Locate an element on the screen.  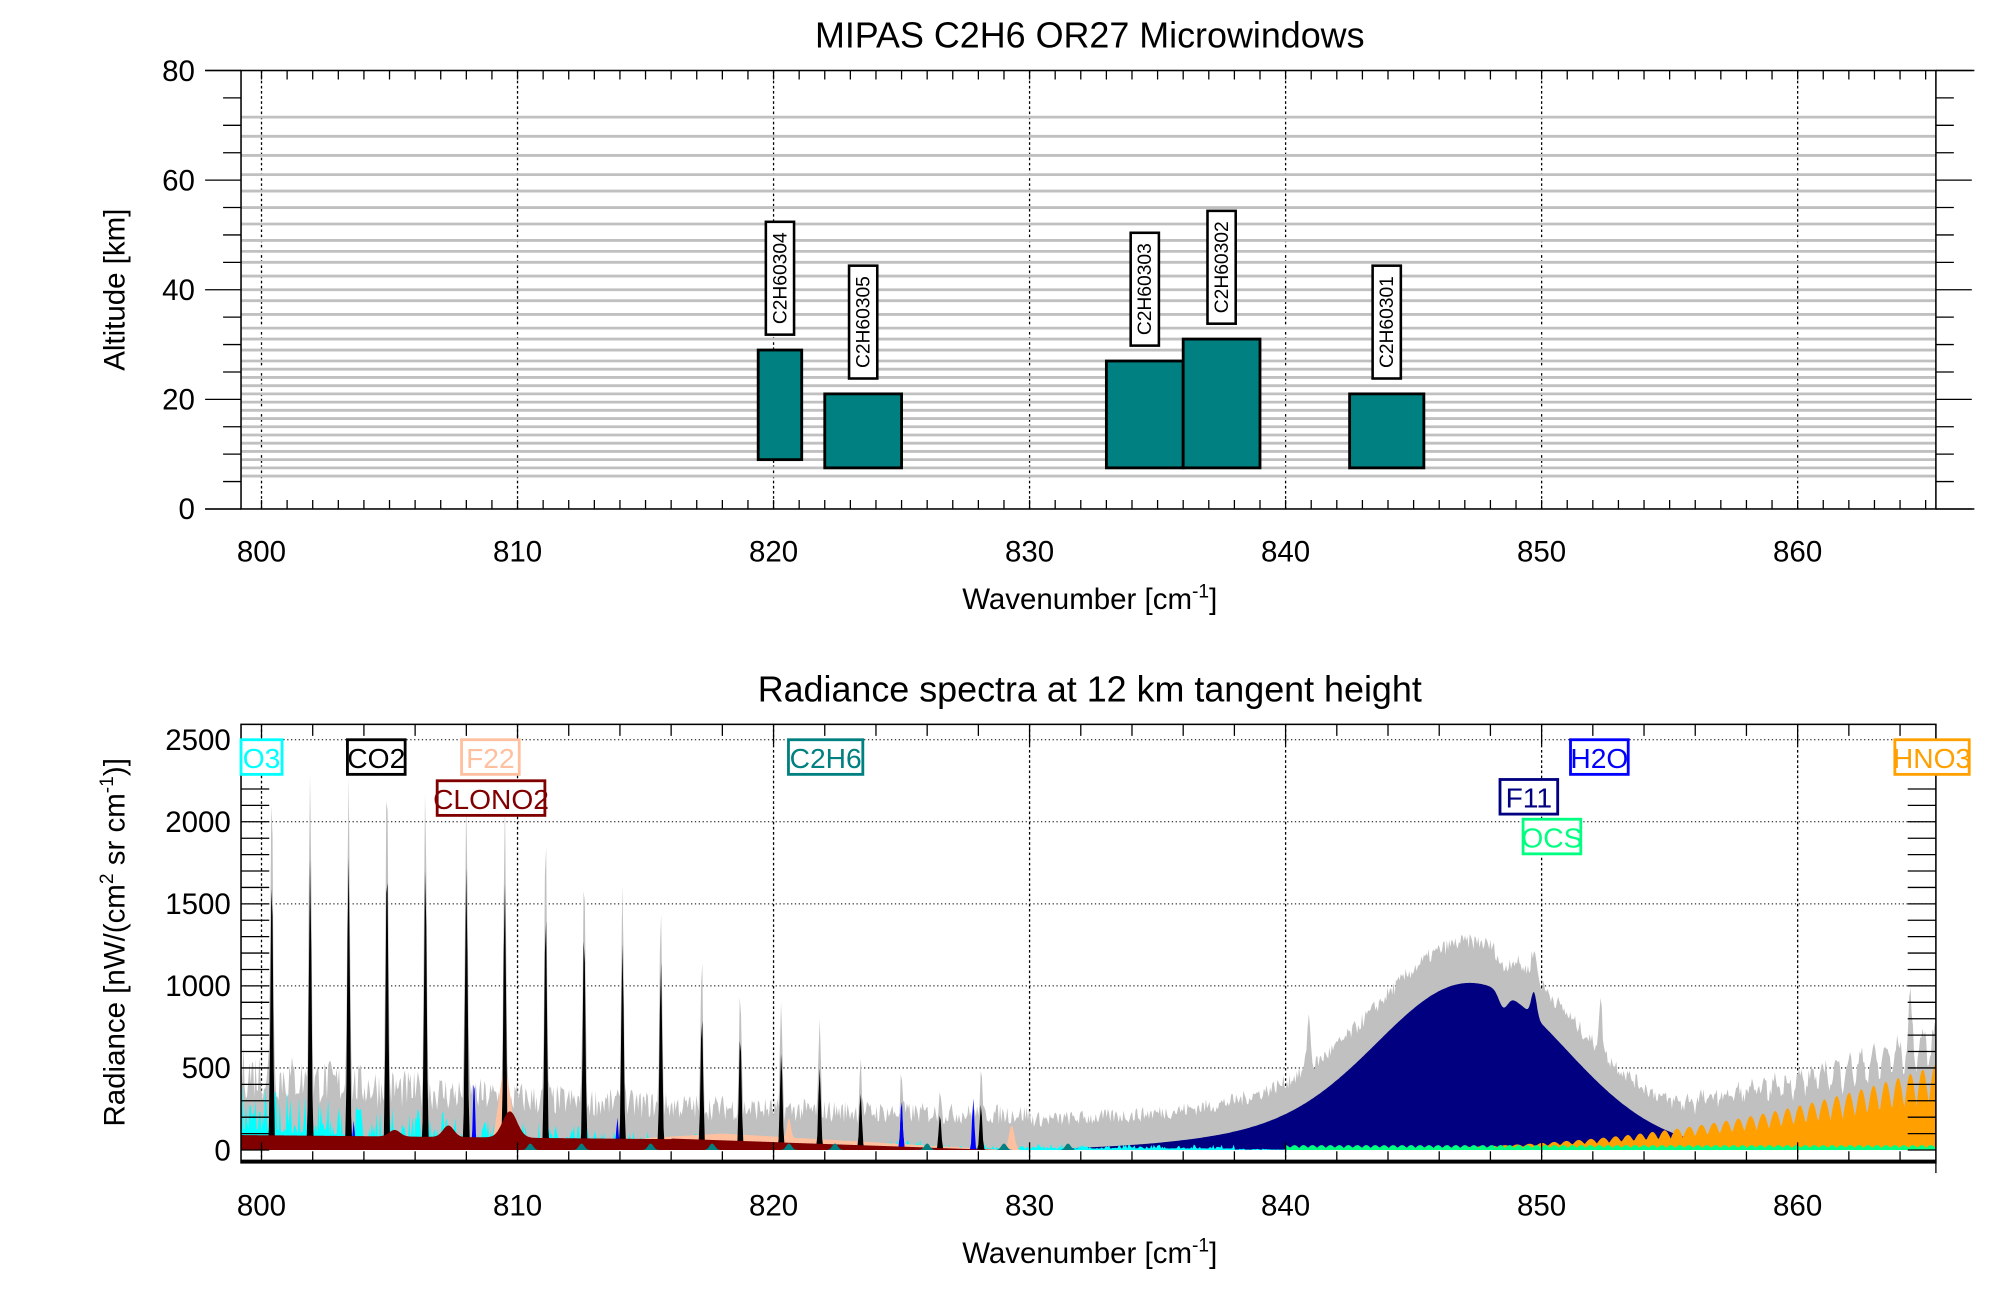
species-label-text: CO2 is located at coordinates (376, 758).